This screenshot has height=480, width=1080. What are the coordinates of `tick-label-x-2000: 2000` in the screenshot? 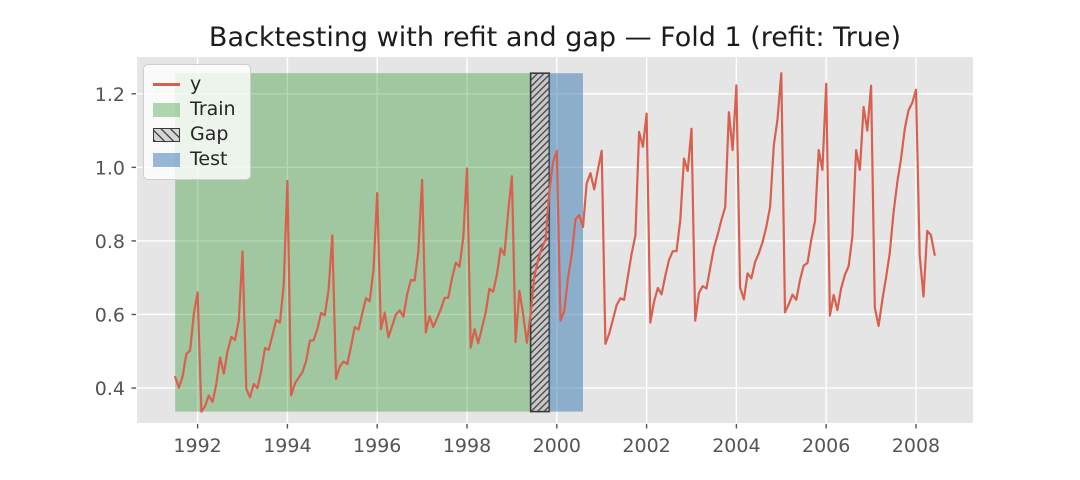 It's located at (557, 446).